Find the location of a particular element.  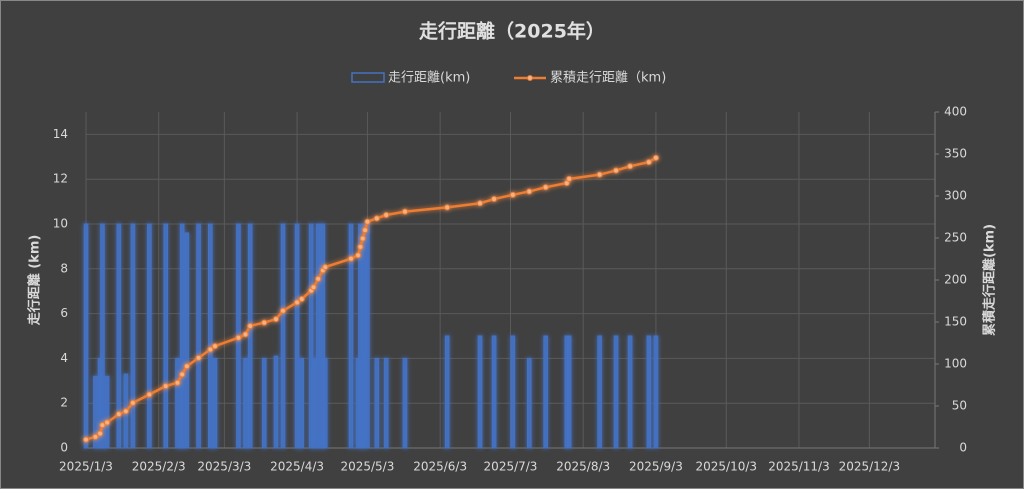

y2-tick-label: 0 is located at coordinates (963, 448).